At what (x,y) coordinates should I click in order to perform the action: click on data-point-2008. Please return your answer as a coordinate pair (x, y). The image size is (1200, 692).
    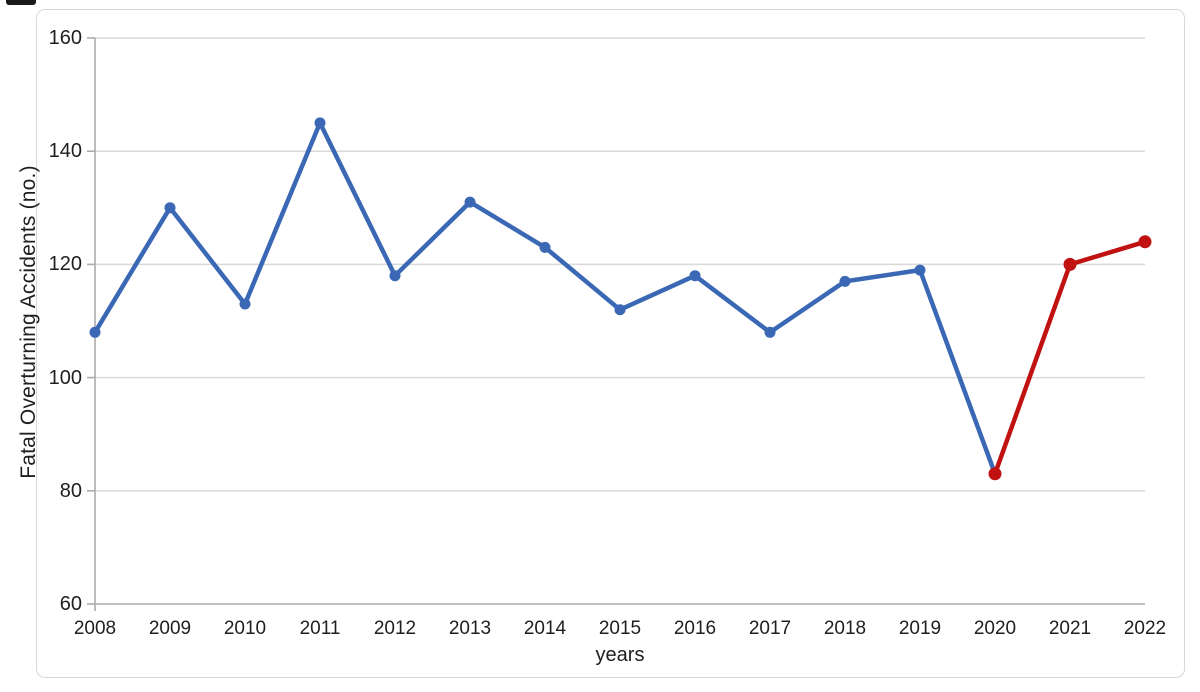
    Looking at the image, I should click on (95, 332).